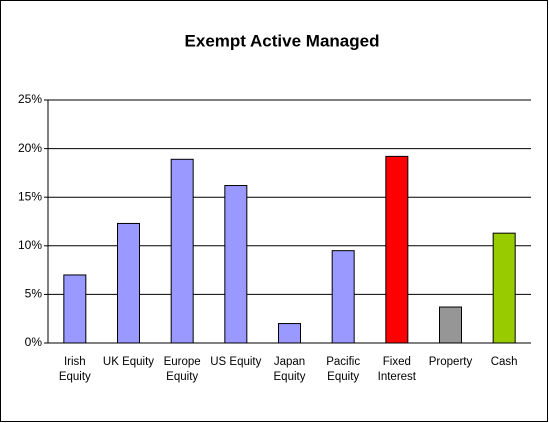 The width and height of the screenshot is (549, 423). What do you see at coordinates (182, 369) in the screenshot?
I see `x-tick-label: Europe Equity` at bounding box center [182, 369].